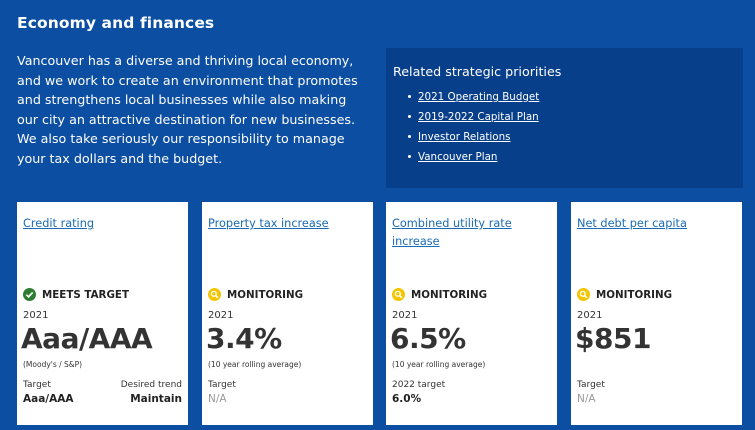 This screenshot has width=755, height=430. I want to click on metric-value: 3.4%, so click(244, 338).